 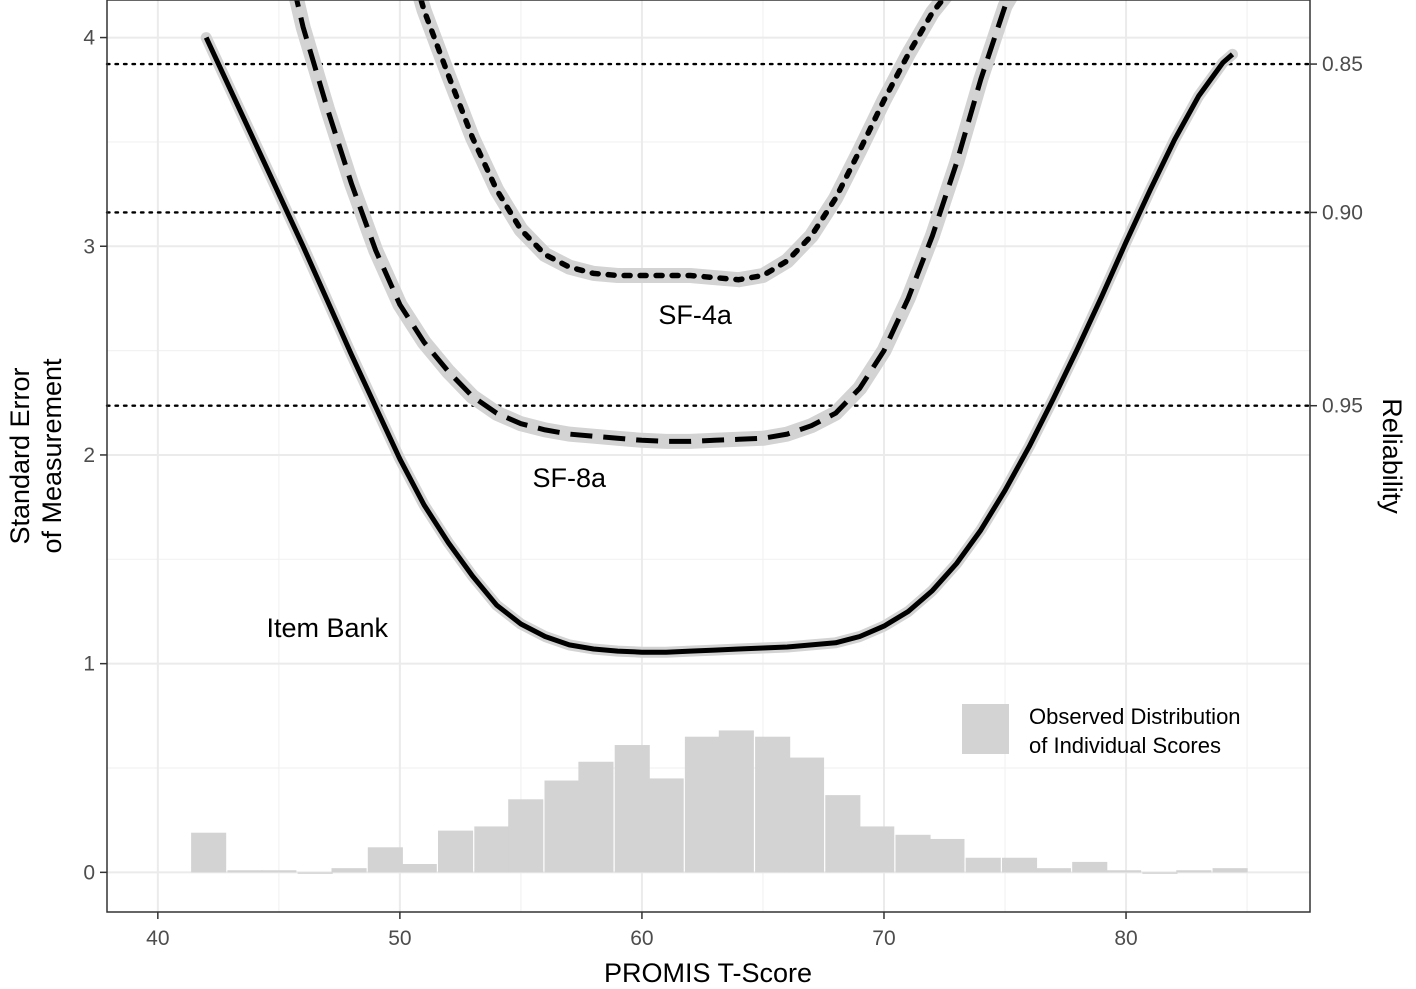 I want to click on y-axis-title: Standard Error of Measurement, so click(x=36, y=456).